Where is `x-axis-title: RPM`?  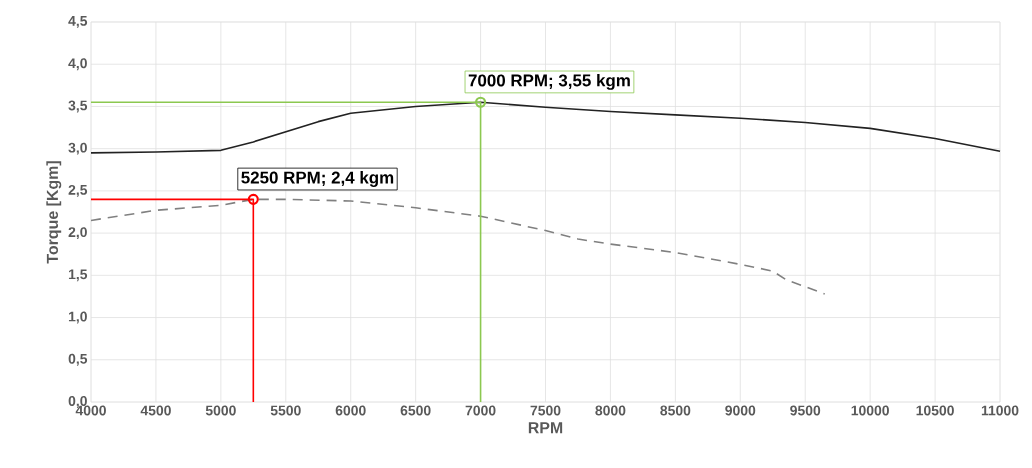 x-axis-title: RPM is located at coordinates (545, 428).